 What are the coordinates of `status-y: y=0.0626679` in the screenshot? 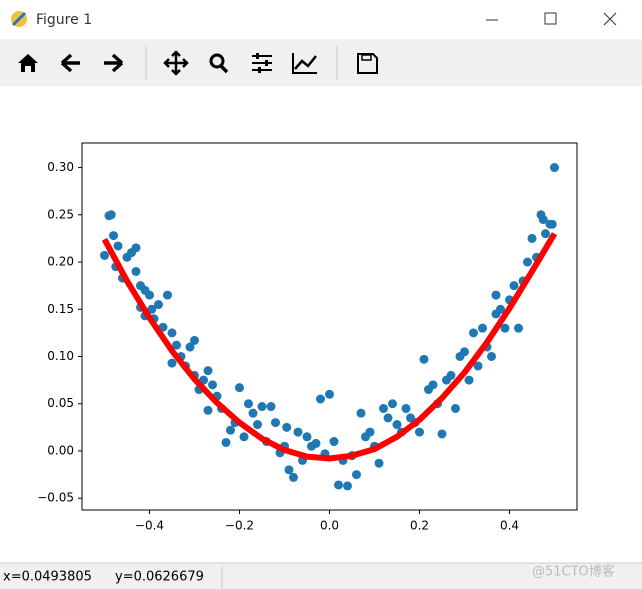 It's located at (159, 577).